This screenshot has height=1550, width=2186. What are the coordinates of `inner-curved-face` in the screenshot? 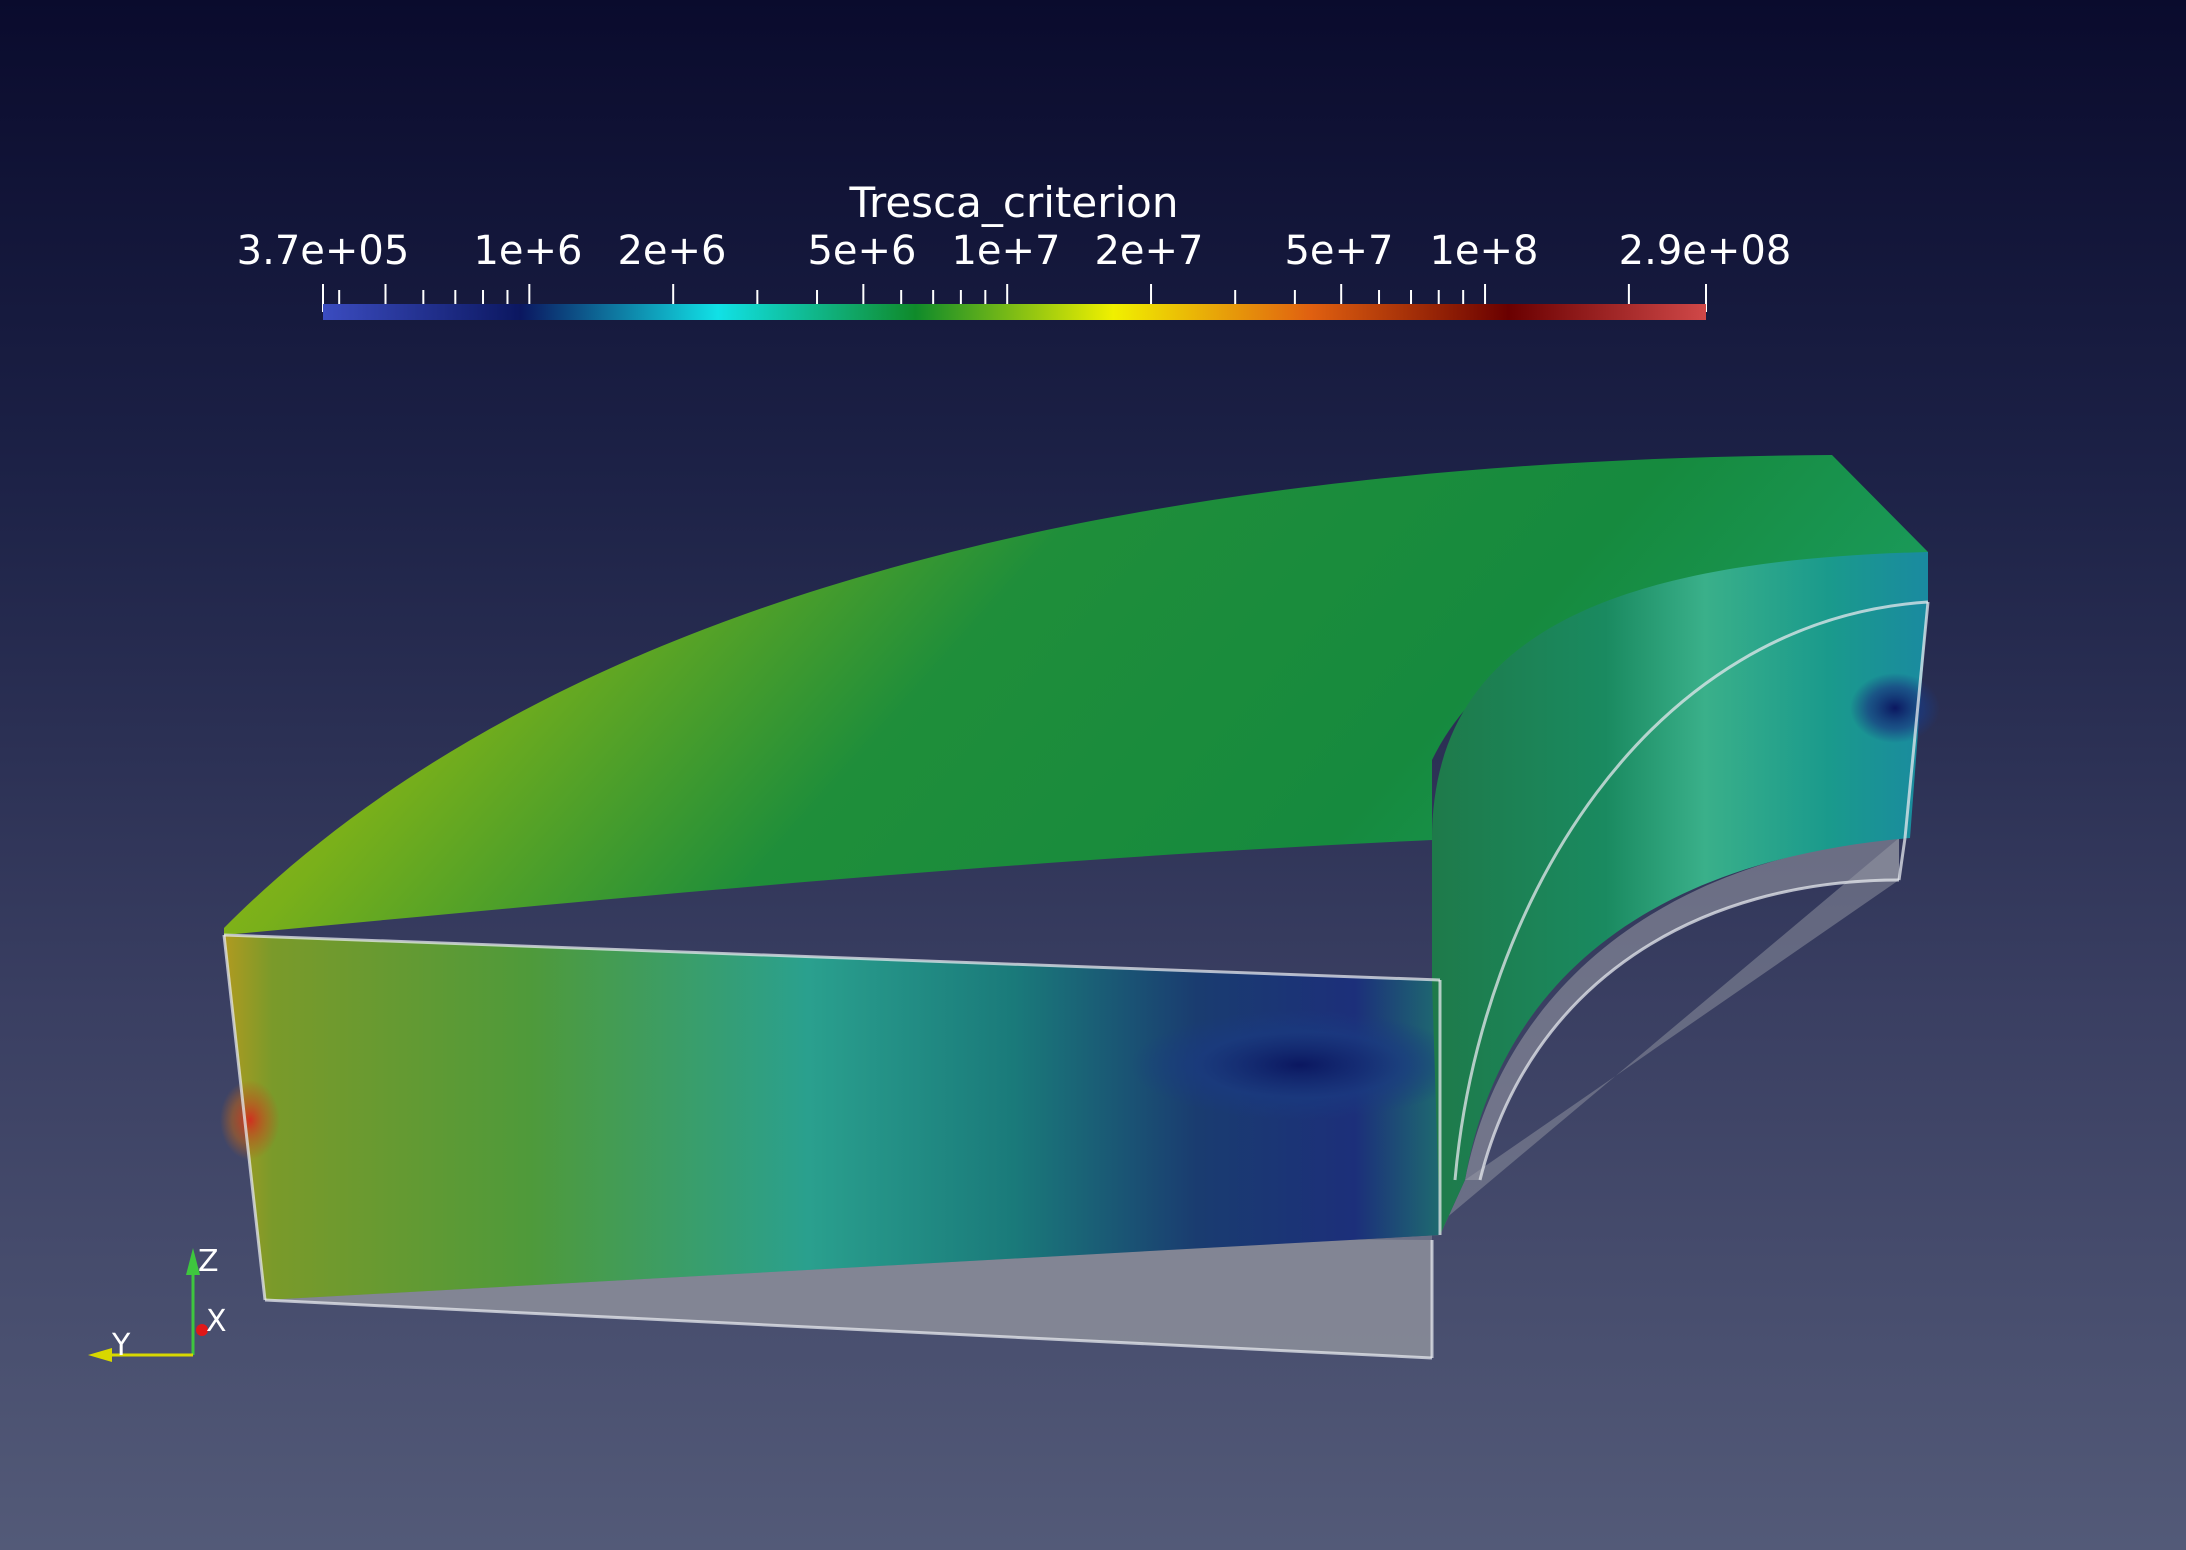 It's located at (1680, 893).